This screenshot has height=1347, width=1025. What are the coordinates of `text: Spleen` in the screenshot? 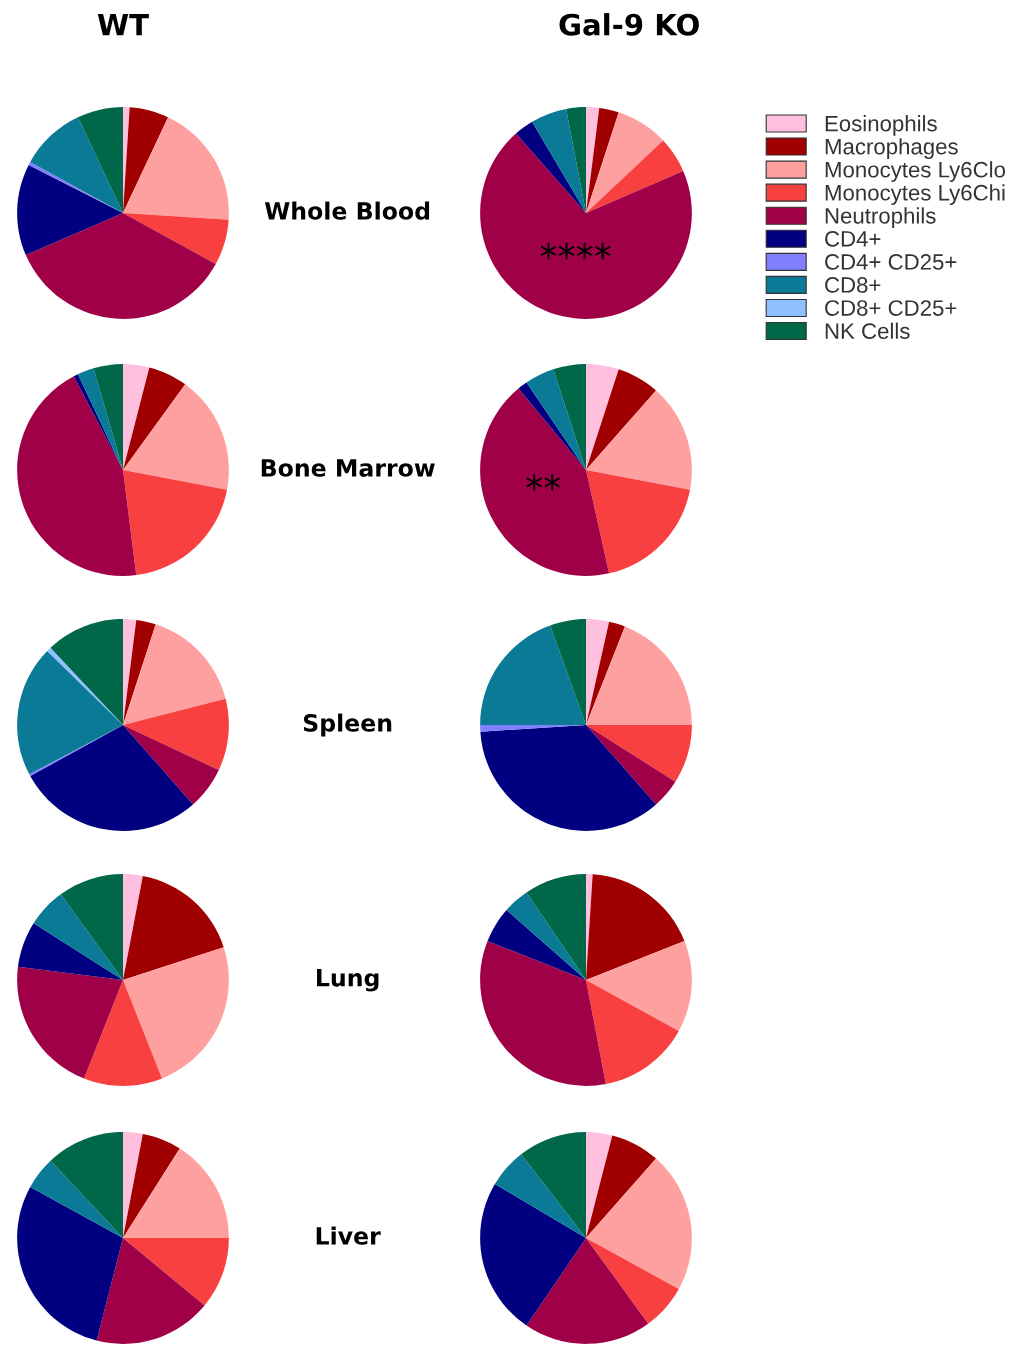 It's located at (347, 725).